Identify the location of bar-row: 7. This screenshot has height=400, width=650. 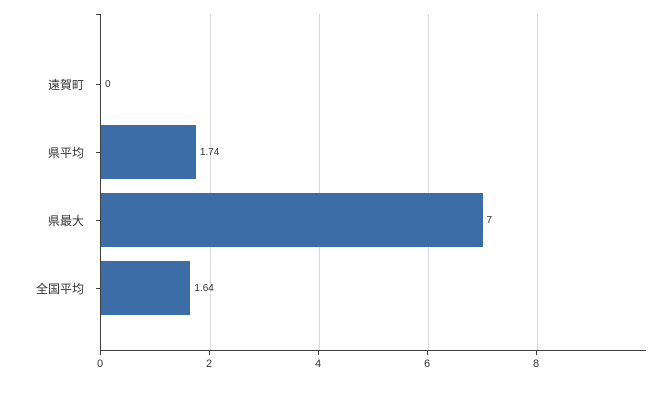
(373, 220).